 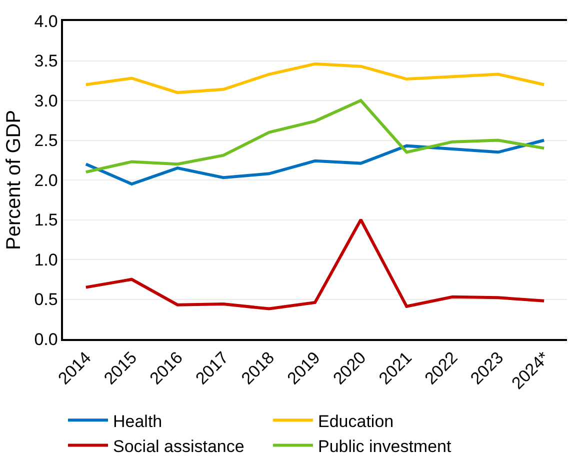 What do you see at coordinates (137, 421) in the screenshot?
I see `legend-label: Health` at bounding box center [137, 421].